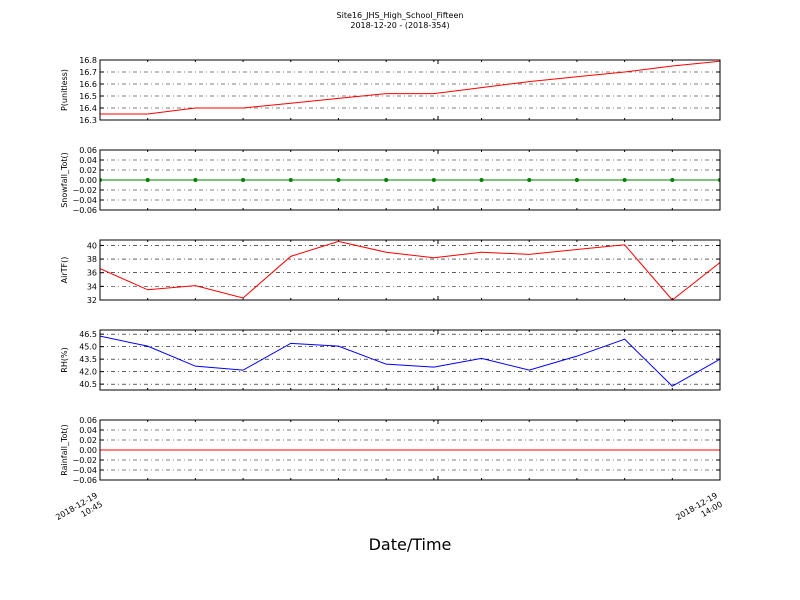 The image size is (800, 600). Describe the element at coordinates (92, 273) in the screenshot. I see `y-tick-label: 36` at that location.